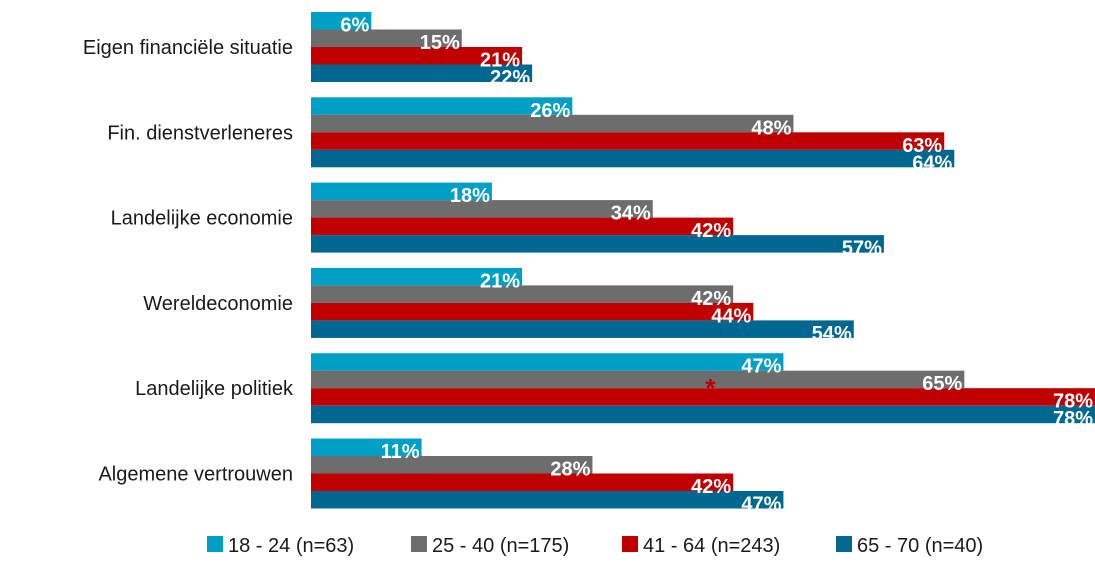  What do you see at coordinates (932, 163) in the screenshot?
I see `data-label: 64%` at bounding box center [932, 163].